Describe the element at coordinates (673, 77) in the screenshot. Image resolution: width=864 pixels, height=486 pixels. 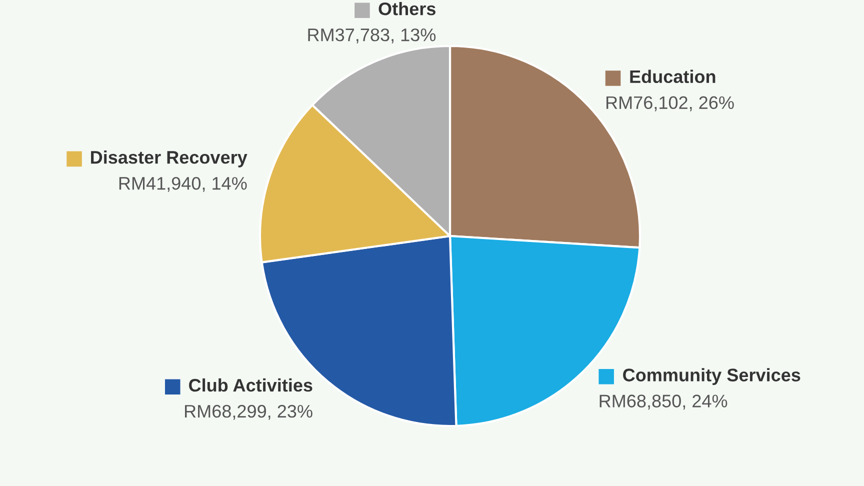
I see `legend-label: Education` at that location.